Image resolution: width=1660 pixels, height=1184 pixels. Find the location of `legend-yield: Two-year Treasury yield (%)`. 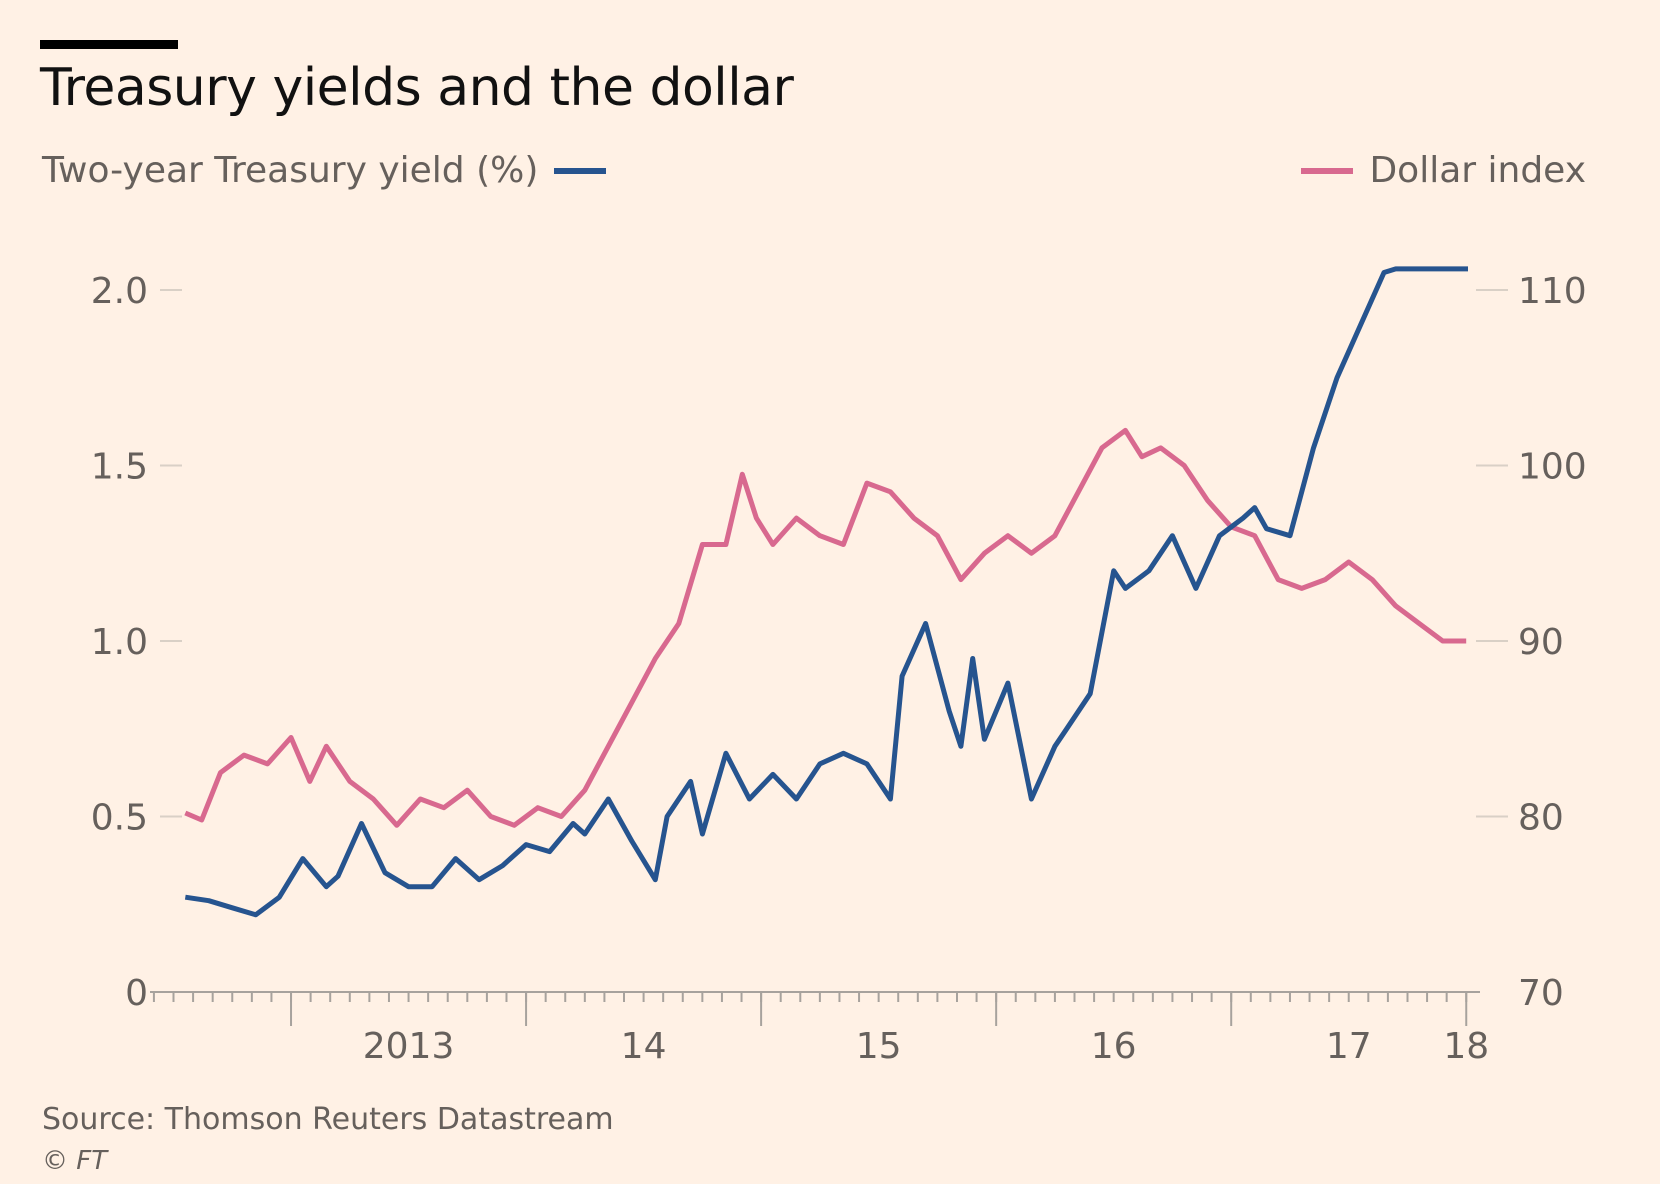

legend-yield: Two-year Treasury yield (%) is located at coordinates (332, 170).